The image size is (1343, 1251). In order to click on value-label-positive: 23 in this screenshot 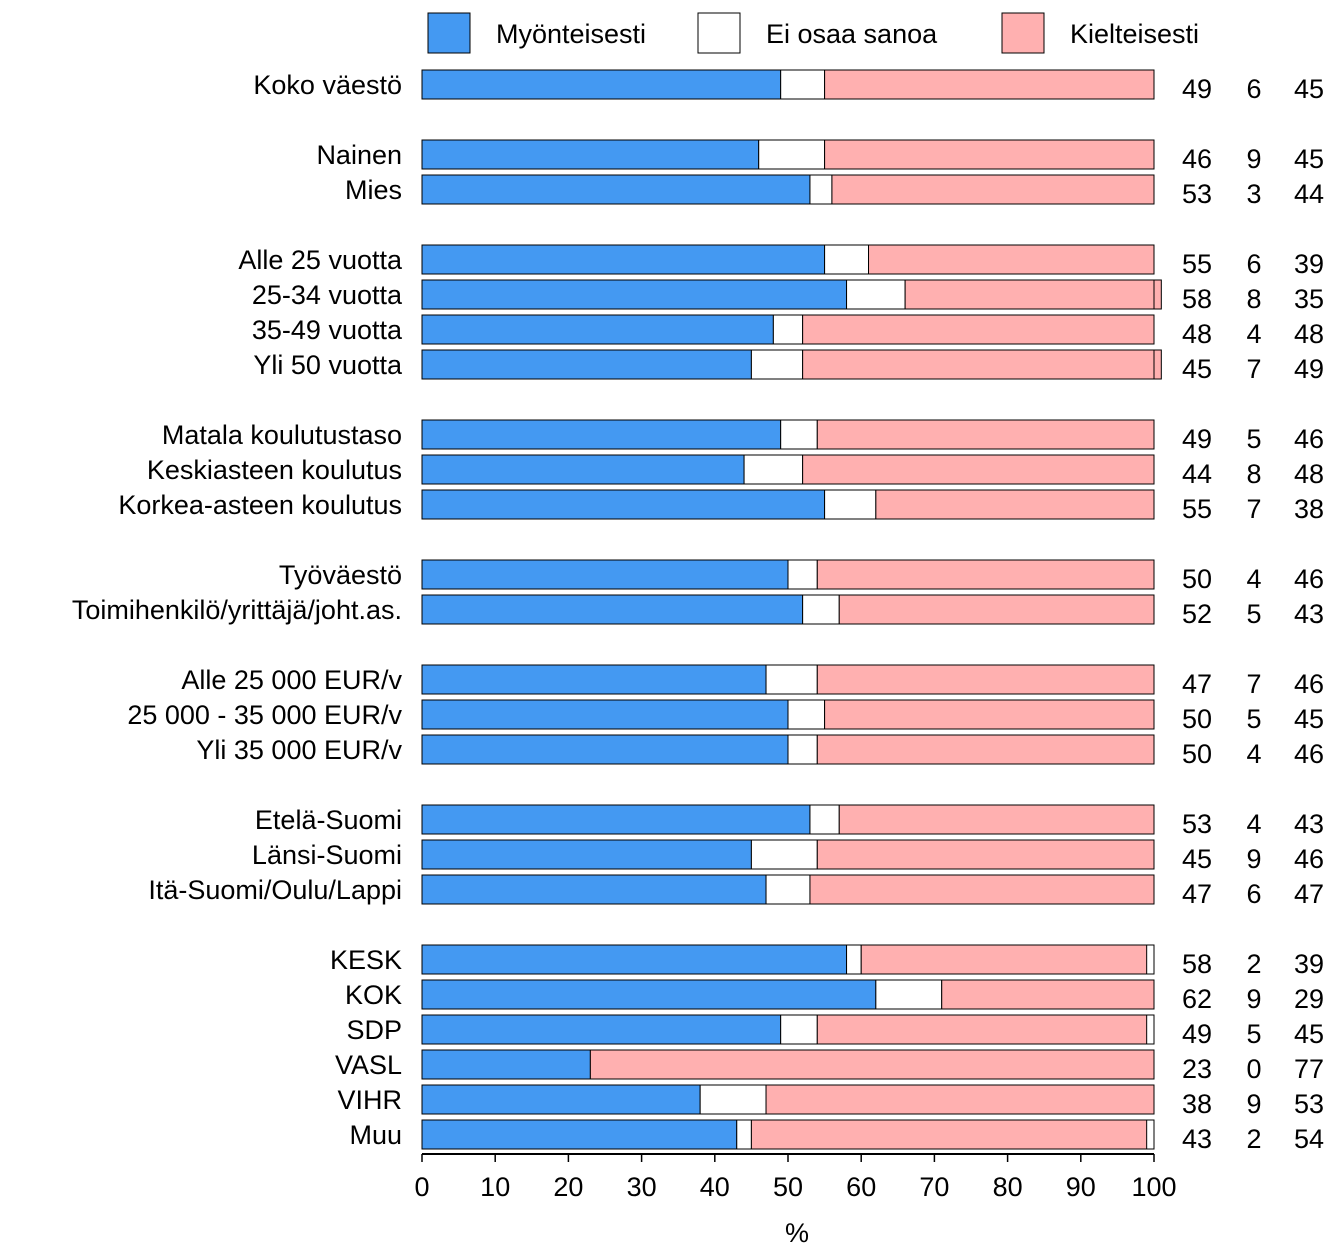, I will do `click(1197, 1069)`.